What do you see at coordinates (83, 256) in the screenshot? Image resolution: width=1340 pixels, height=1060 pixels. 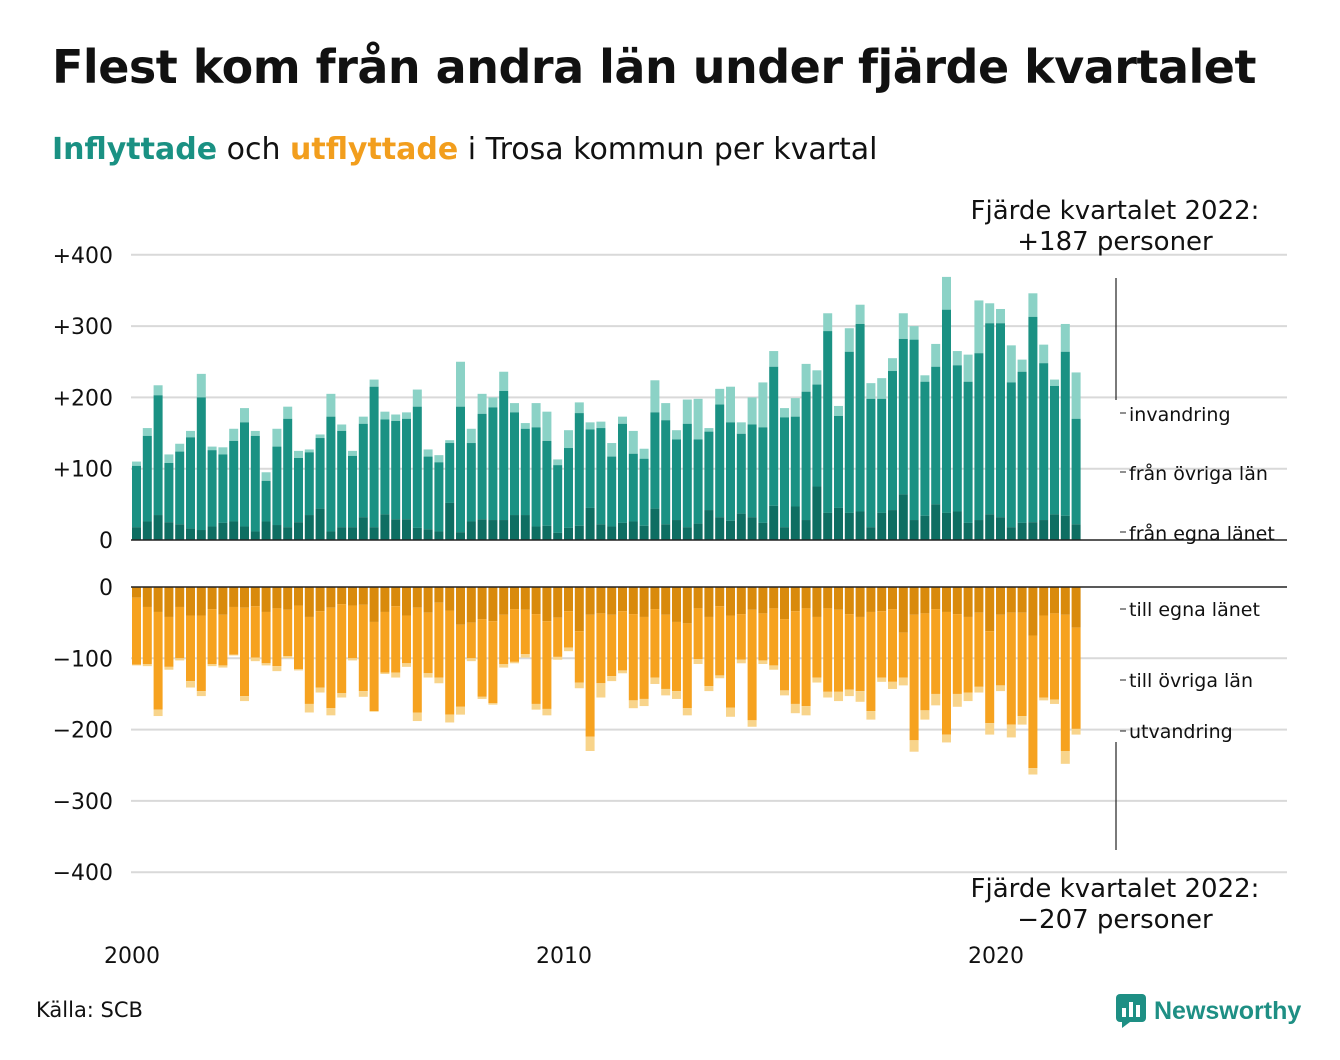 I see `y-tick-label: +400` at bounding box center [83, 256].